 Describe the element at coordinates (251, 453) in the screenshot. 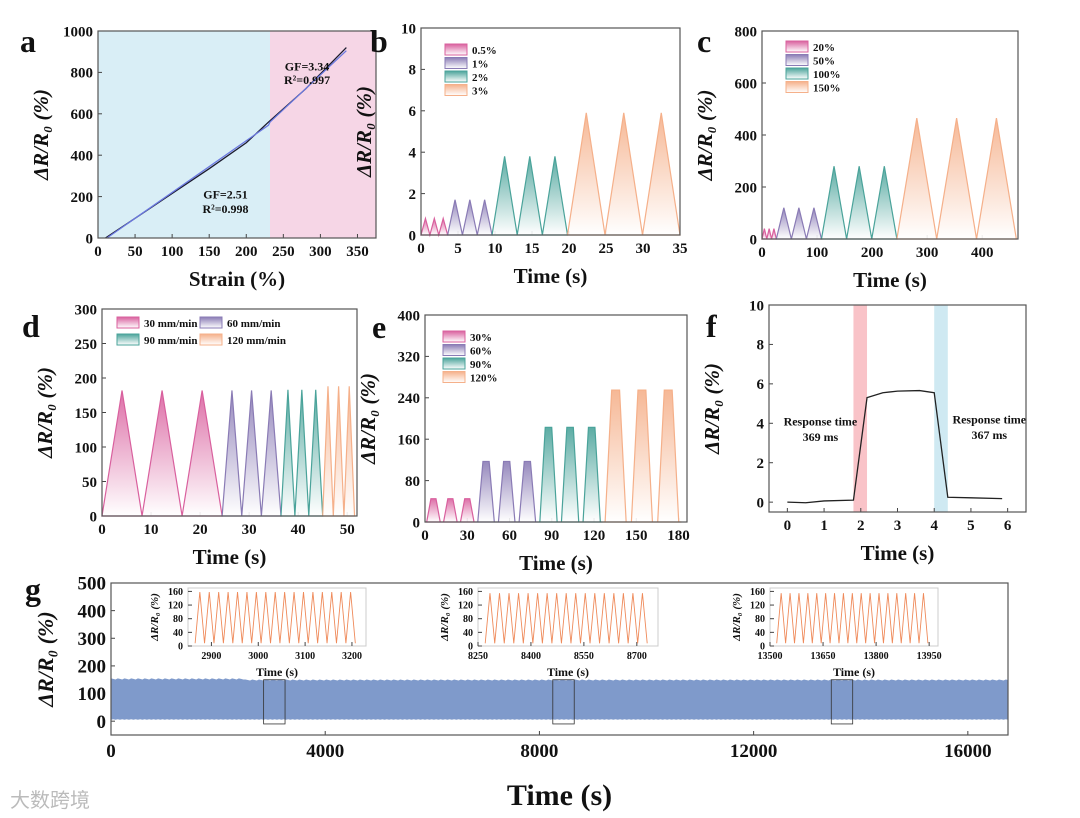

I see `series-area-60mmmin` at that location.